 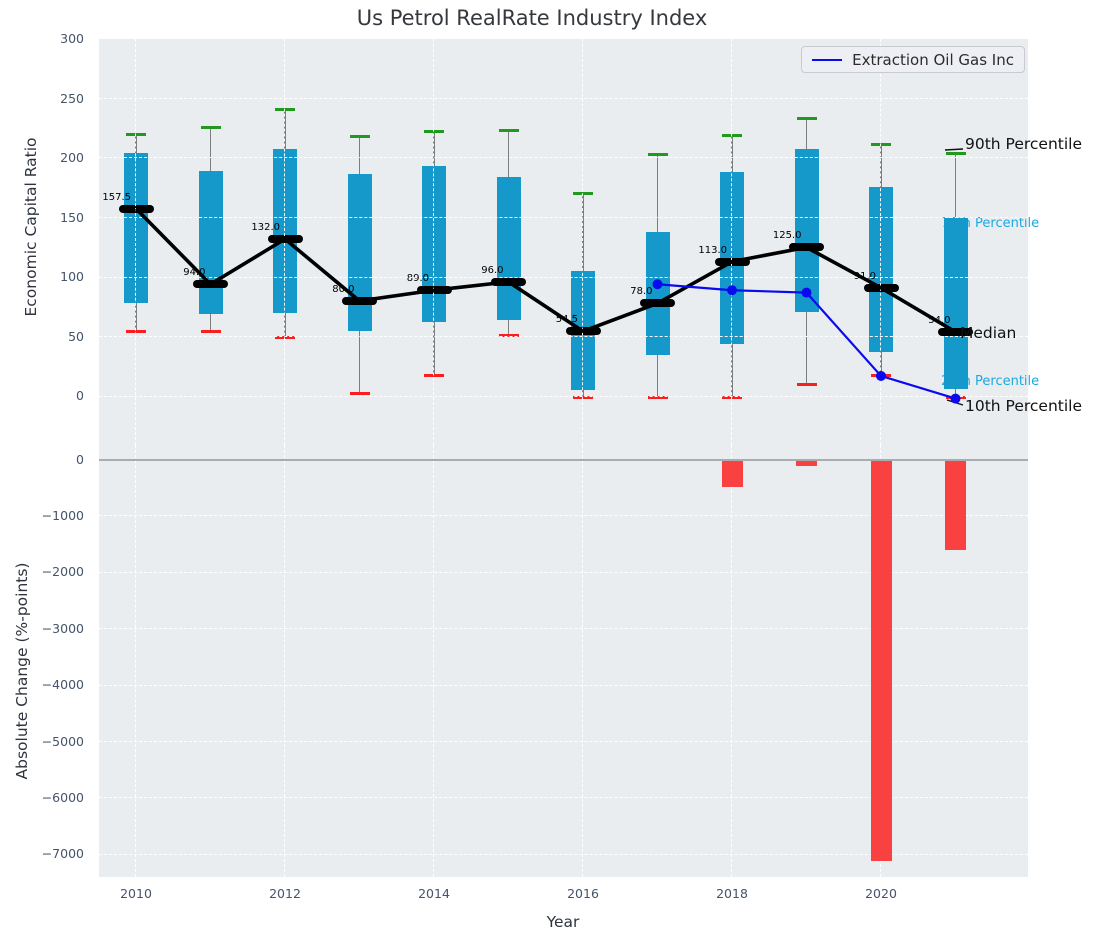 What do you see at coordinates (62, 854) in the screenshot?
I see `y-tick-label: −7000` at bounding box center [62, 854].